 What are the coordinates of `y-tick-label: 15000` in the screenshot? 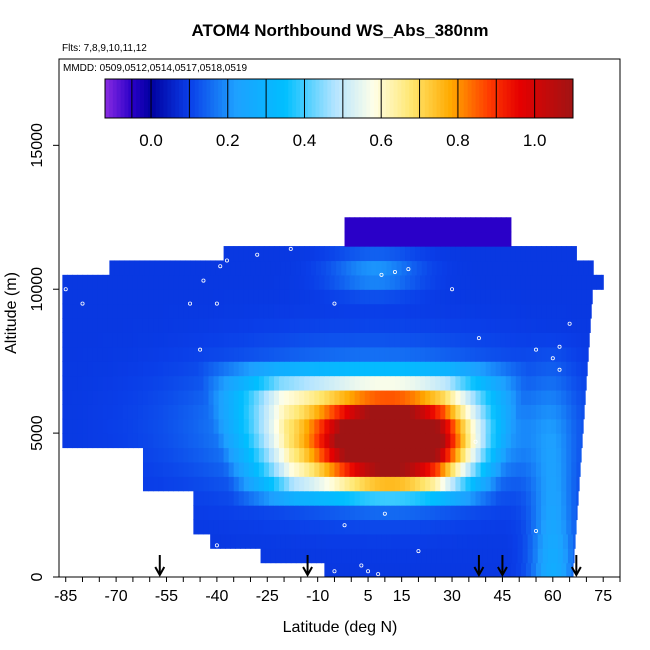 It's located at (37, 145).